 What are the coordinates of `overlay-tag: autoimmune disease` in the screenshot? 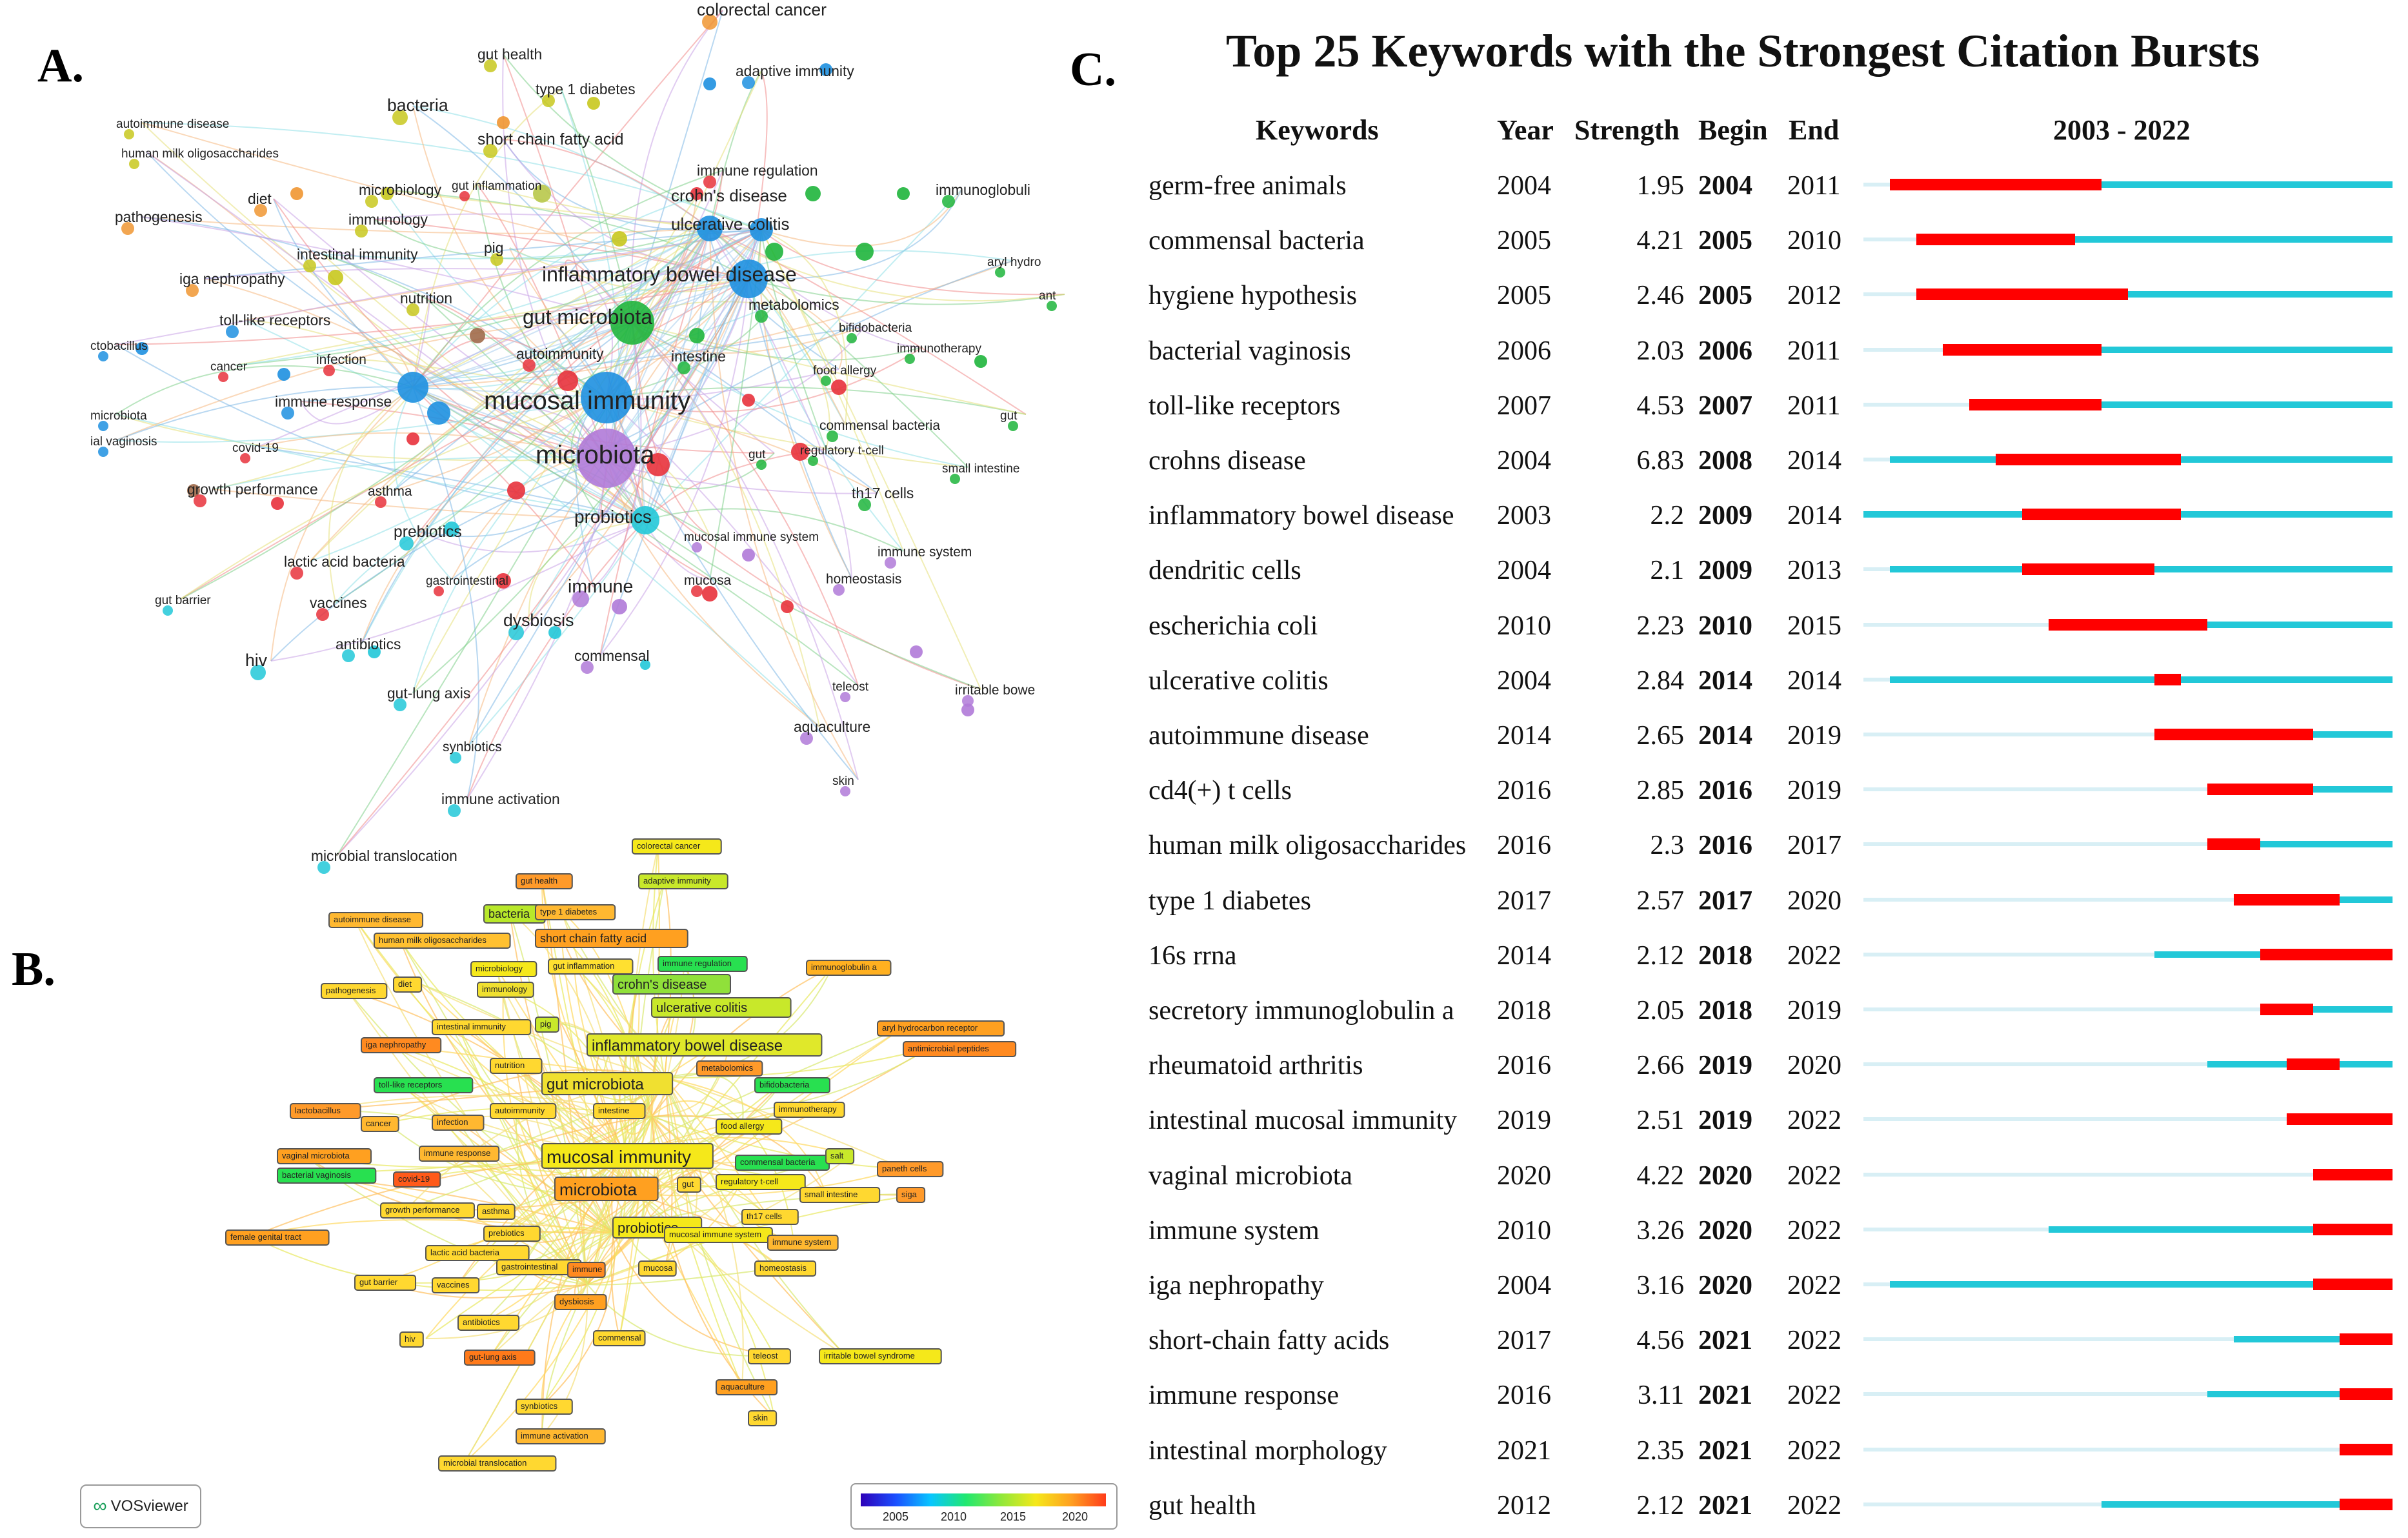 It's located at (376, 920).